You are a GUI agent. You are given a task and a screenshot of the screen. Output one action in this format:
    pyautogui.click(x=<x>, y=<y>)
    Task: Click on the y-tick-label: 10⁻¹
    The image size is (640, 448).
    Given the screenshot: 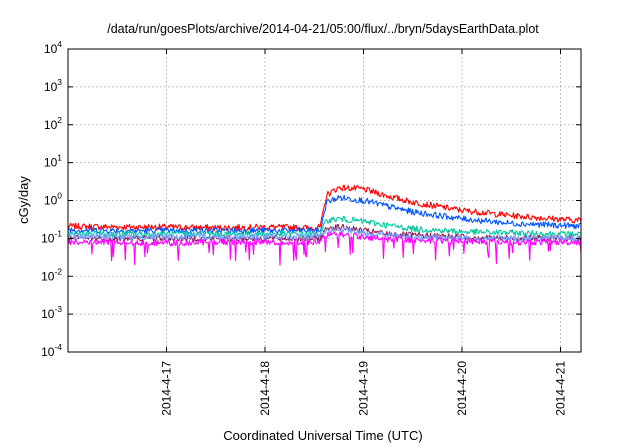 What is the action you would take?
    pyautogui.click(x=51, y=236)
    